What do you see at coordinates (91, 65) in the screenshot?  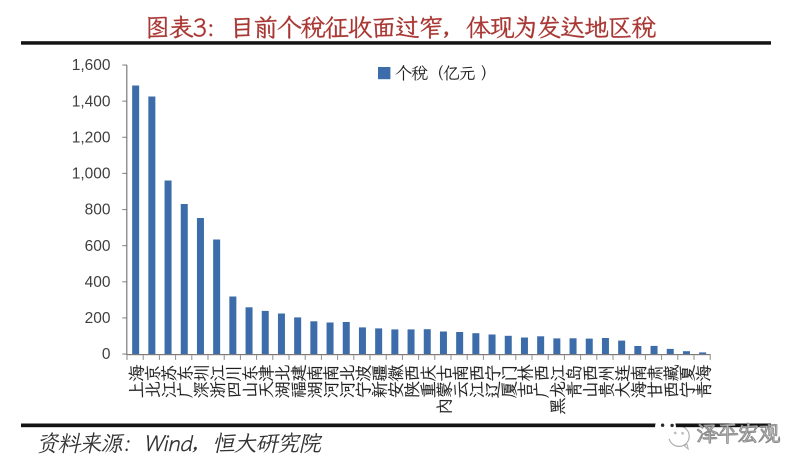 I see `svg-text: 1,600` at bounding box center [91, 65].